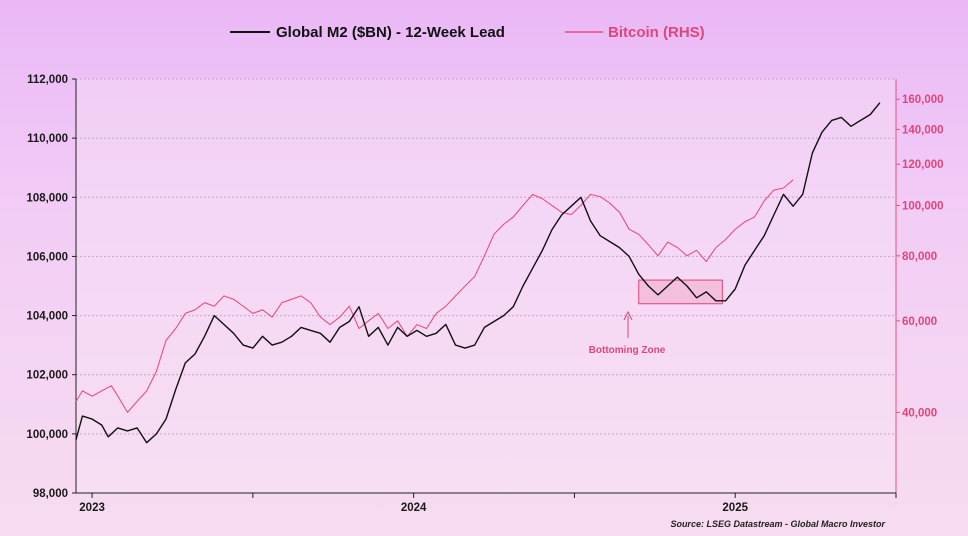 The height and width of the screenshot is (536, 968). I want to click on right-tick-label: 140,000, so click(923, 130).